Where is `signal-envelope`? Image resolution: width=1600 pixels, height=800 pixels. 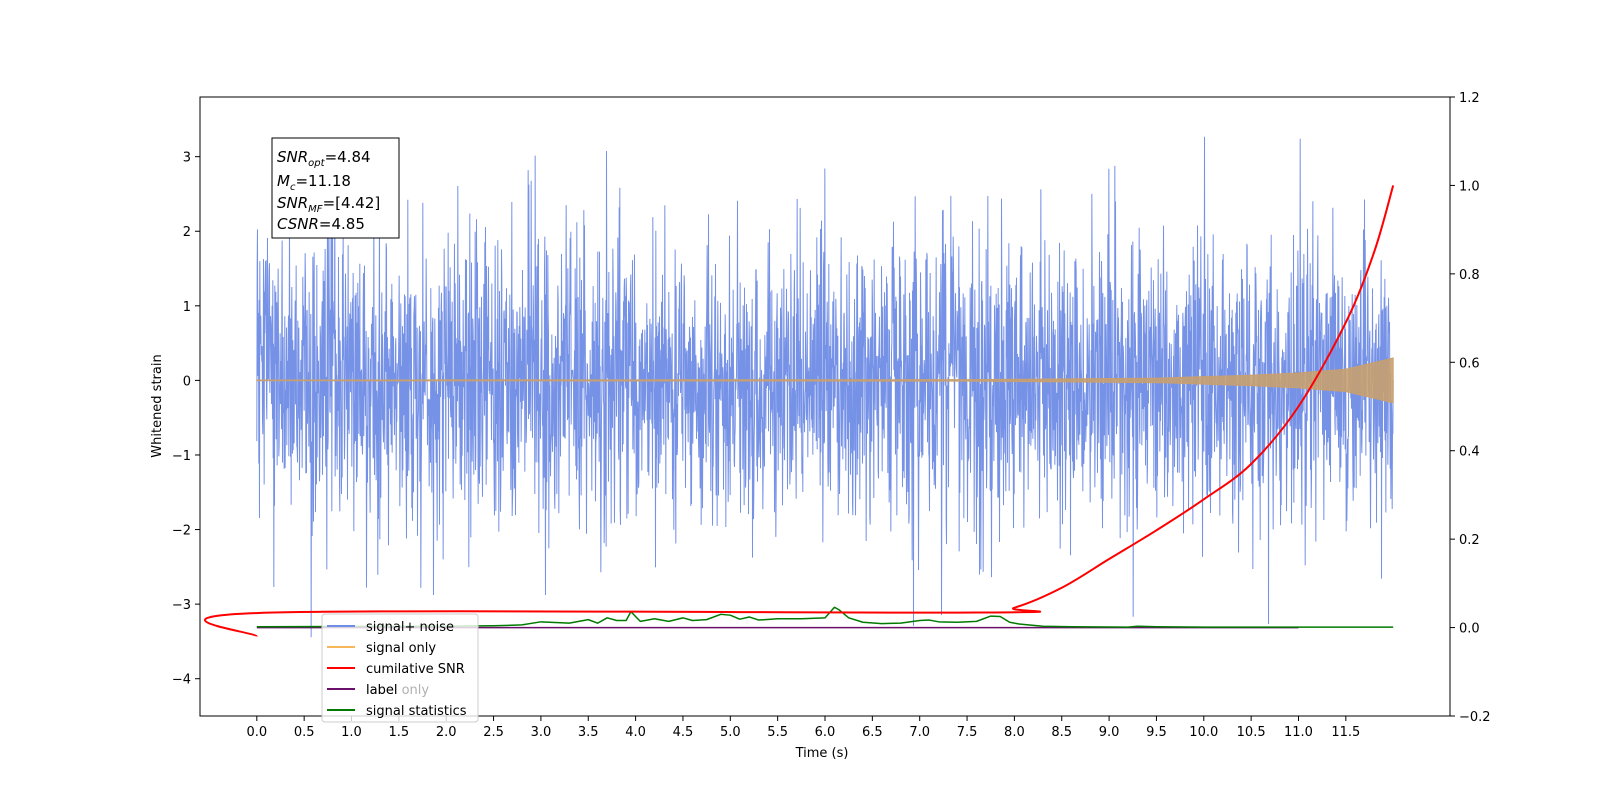 signal-envelope is located at coordinates (825, 380).